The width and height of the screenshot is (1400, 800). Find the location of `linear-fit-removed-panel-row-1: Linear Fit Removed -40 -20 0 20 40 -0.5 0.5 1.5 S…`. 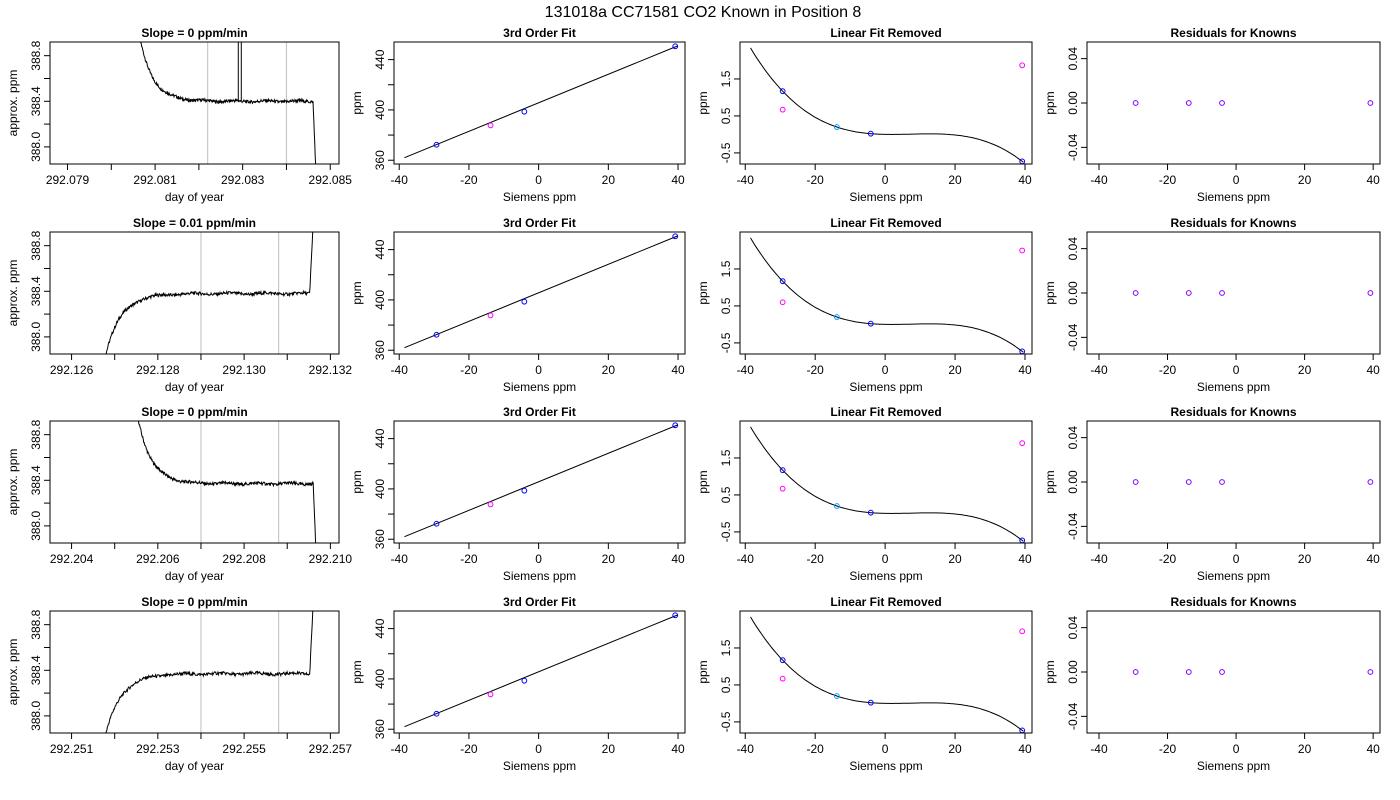

linear-fit-removed-panel-row-1: Linear Fit Removed -40 -20 0 20 40 -0.5 0.5 1.5 S… is located at coordinates (864, 115).